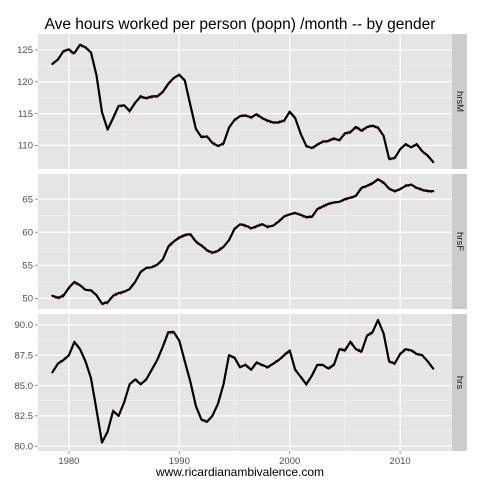 This screenshot has height=480, width=480. I want to click on facet-strip-label: hrsF, so click(459, 241).